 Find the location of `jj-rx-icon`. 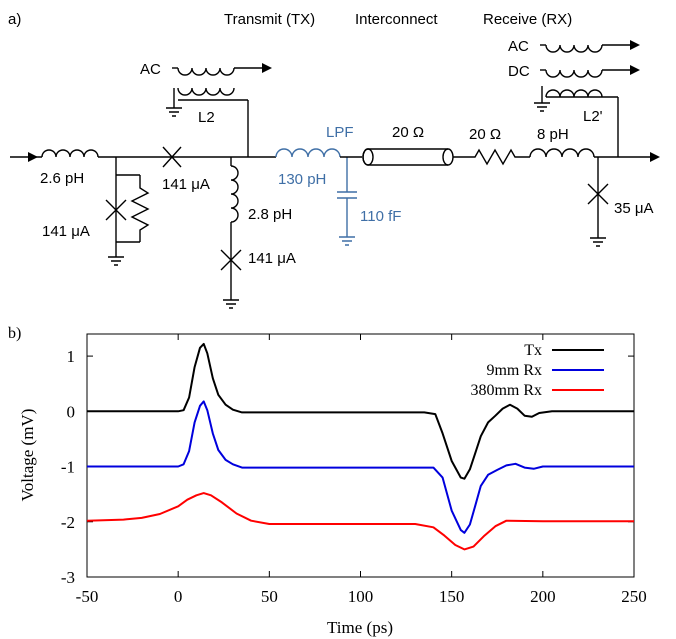

jj-rx-icon is located at coordinates (598, 194).